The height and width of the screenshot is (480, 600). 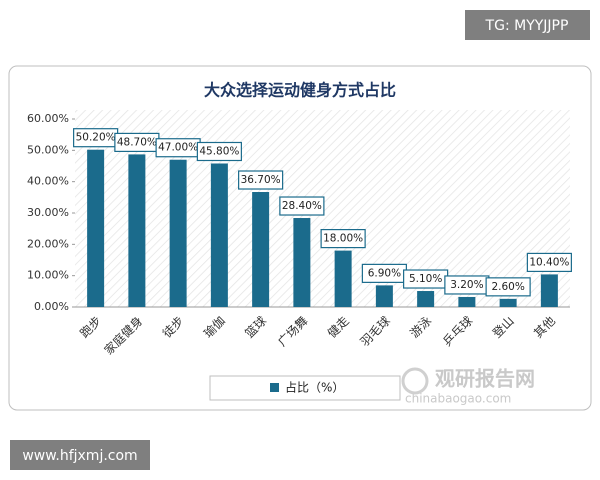 I want to click on value-label: 28.40%, so click(x=302, y=206).